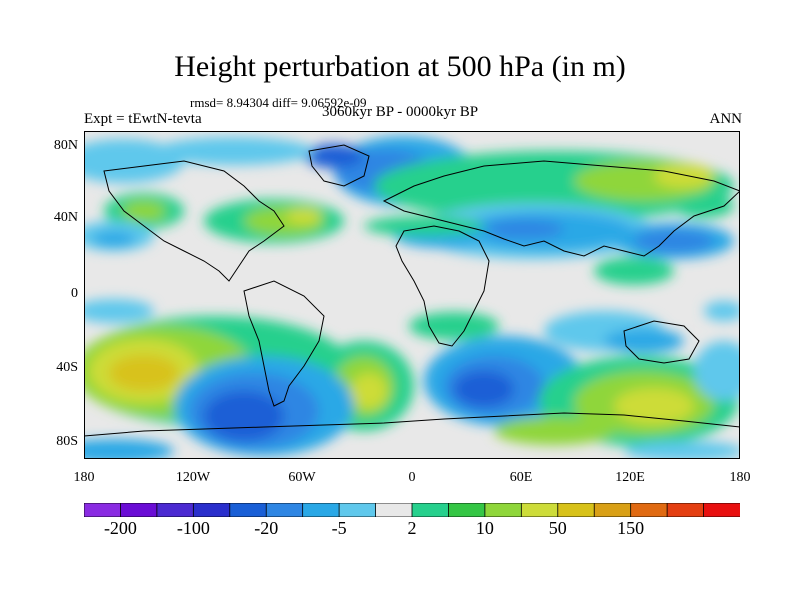 This screenshot has height=600, width=800. I want to click on colorbar-label: -20, so click(266, 528).